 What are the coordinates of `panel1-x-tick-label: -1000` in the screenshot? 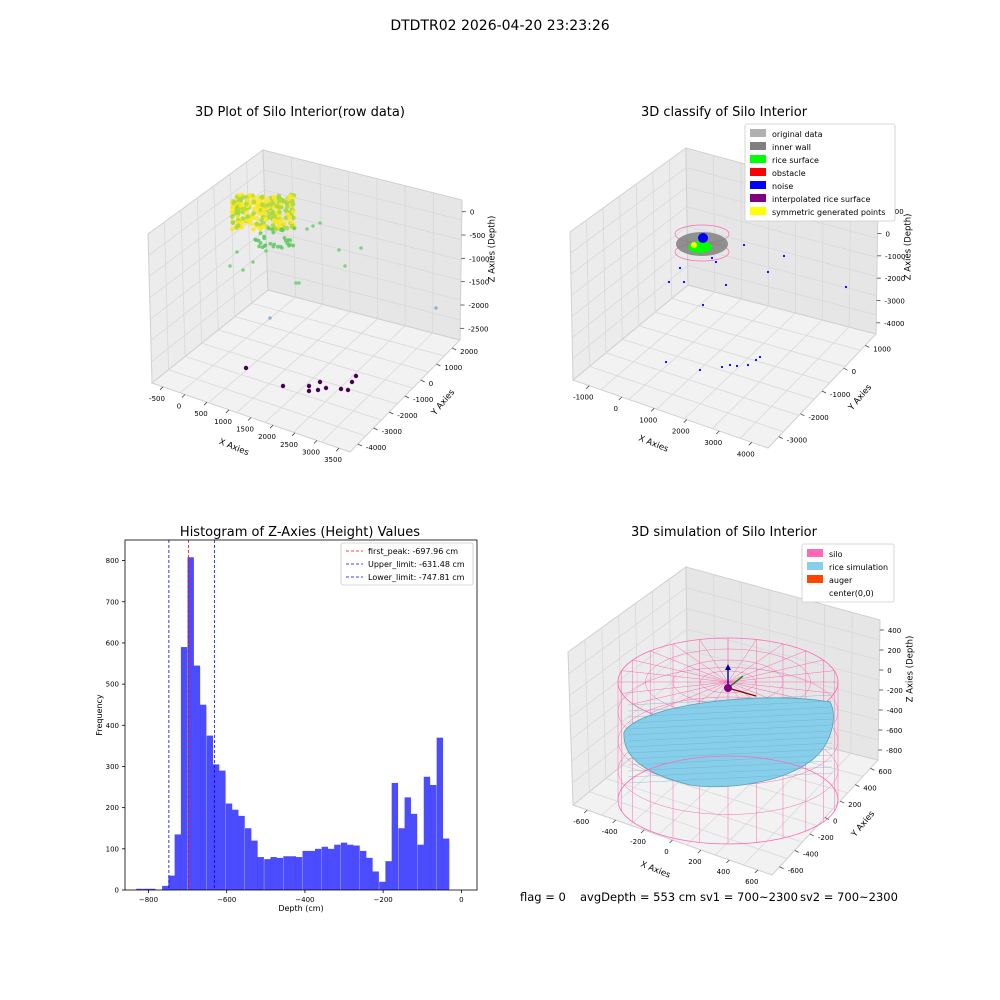 It's located at (583, 398).